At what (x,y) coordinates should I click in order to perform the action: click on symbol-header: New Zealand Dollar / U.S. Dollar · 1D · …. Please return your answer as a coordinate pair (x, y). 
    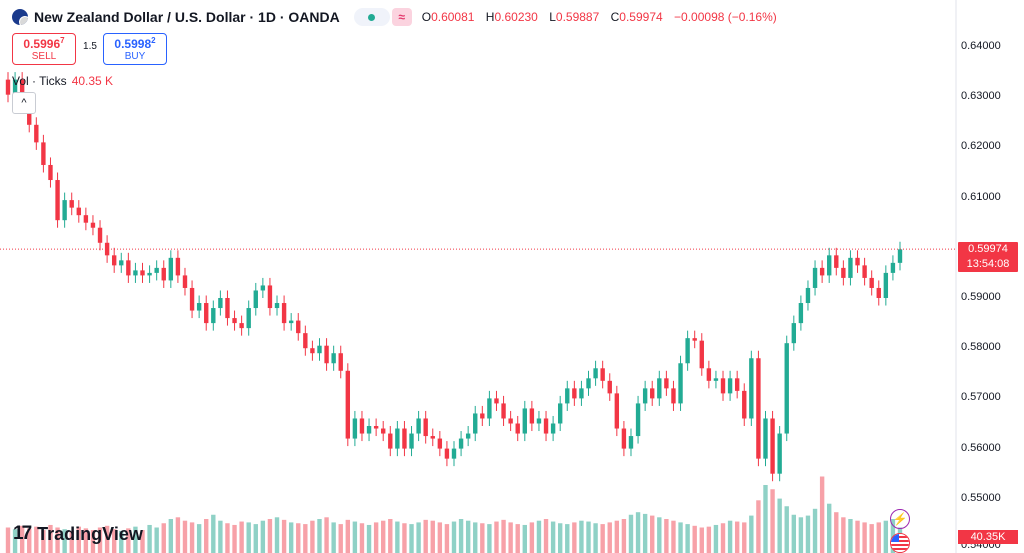
    Looking at the image, I should click on (396, 17).